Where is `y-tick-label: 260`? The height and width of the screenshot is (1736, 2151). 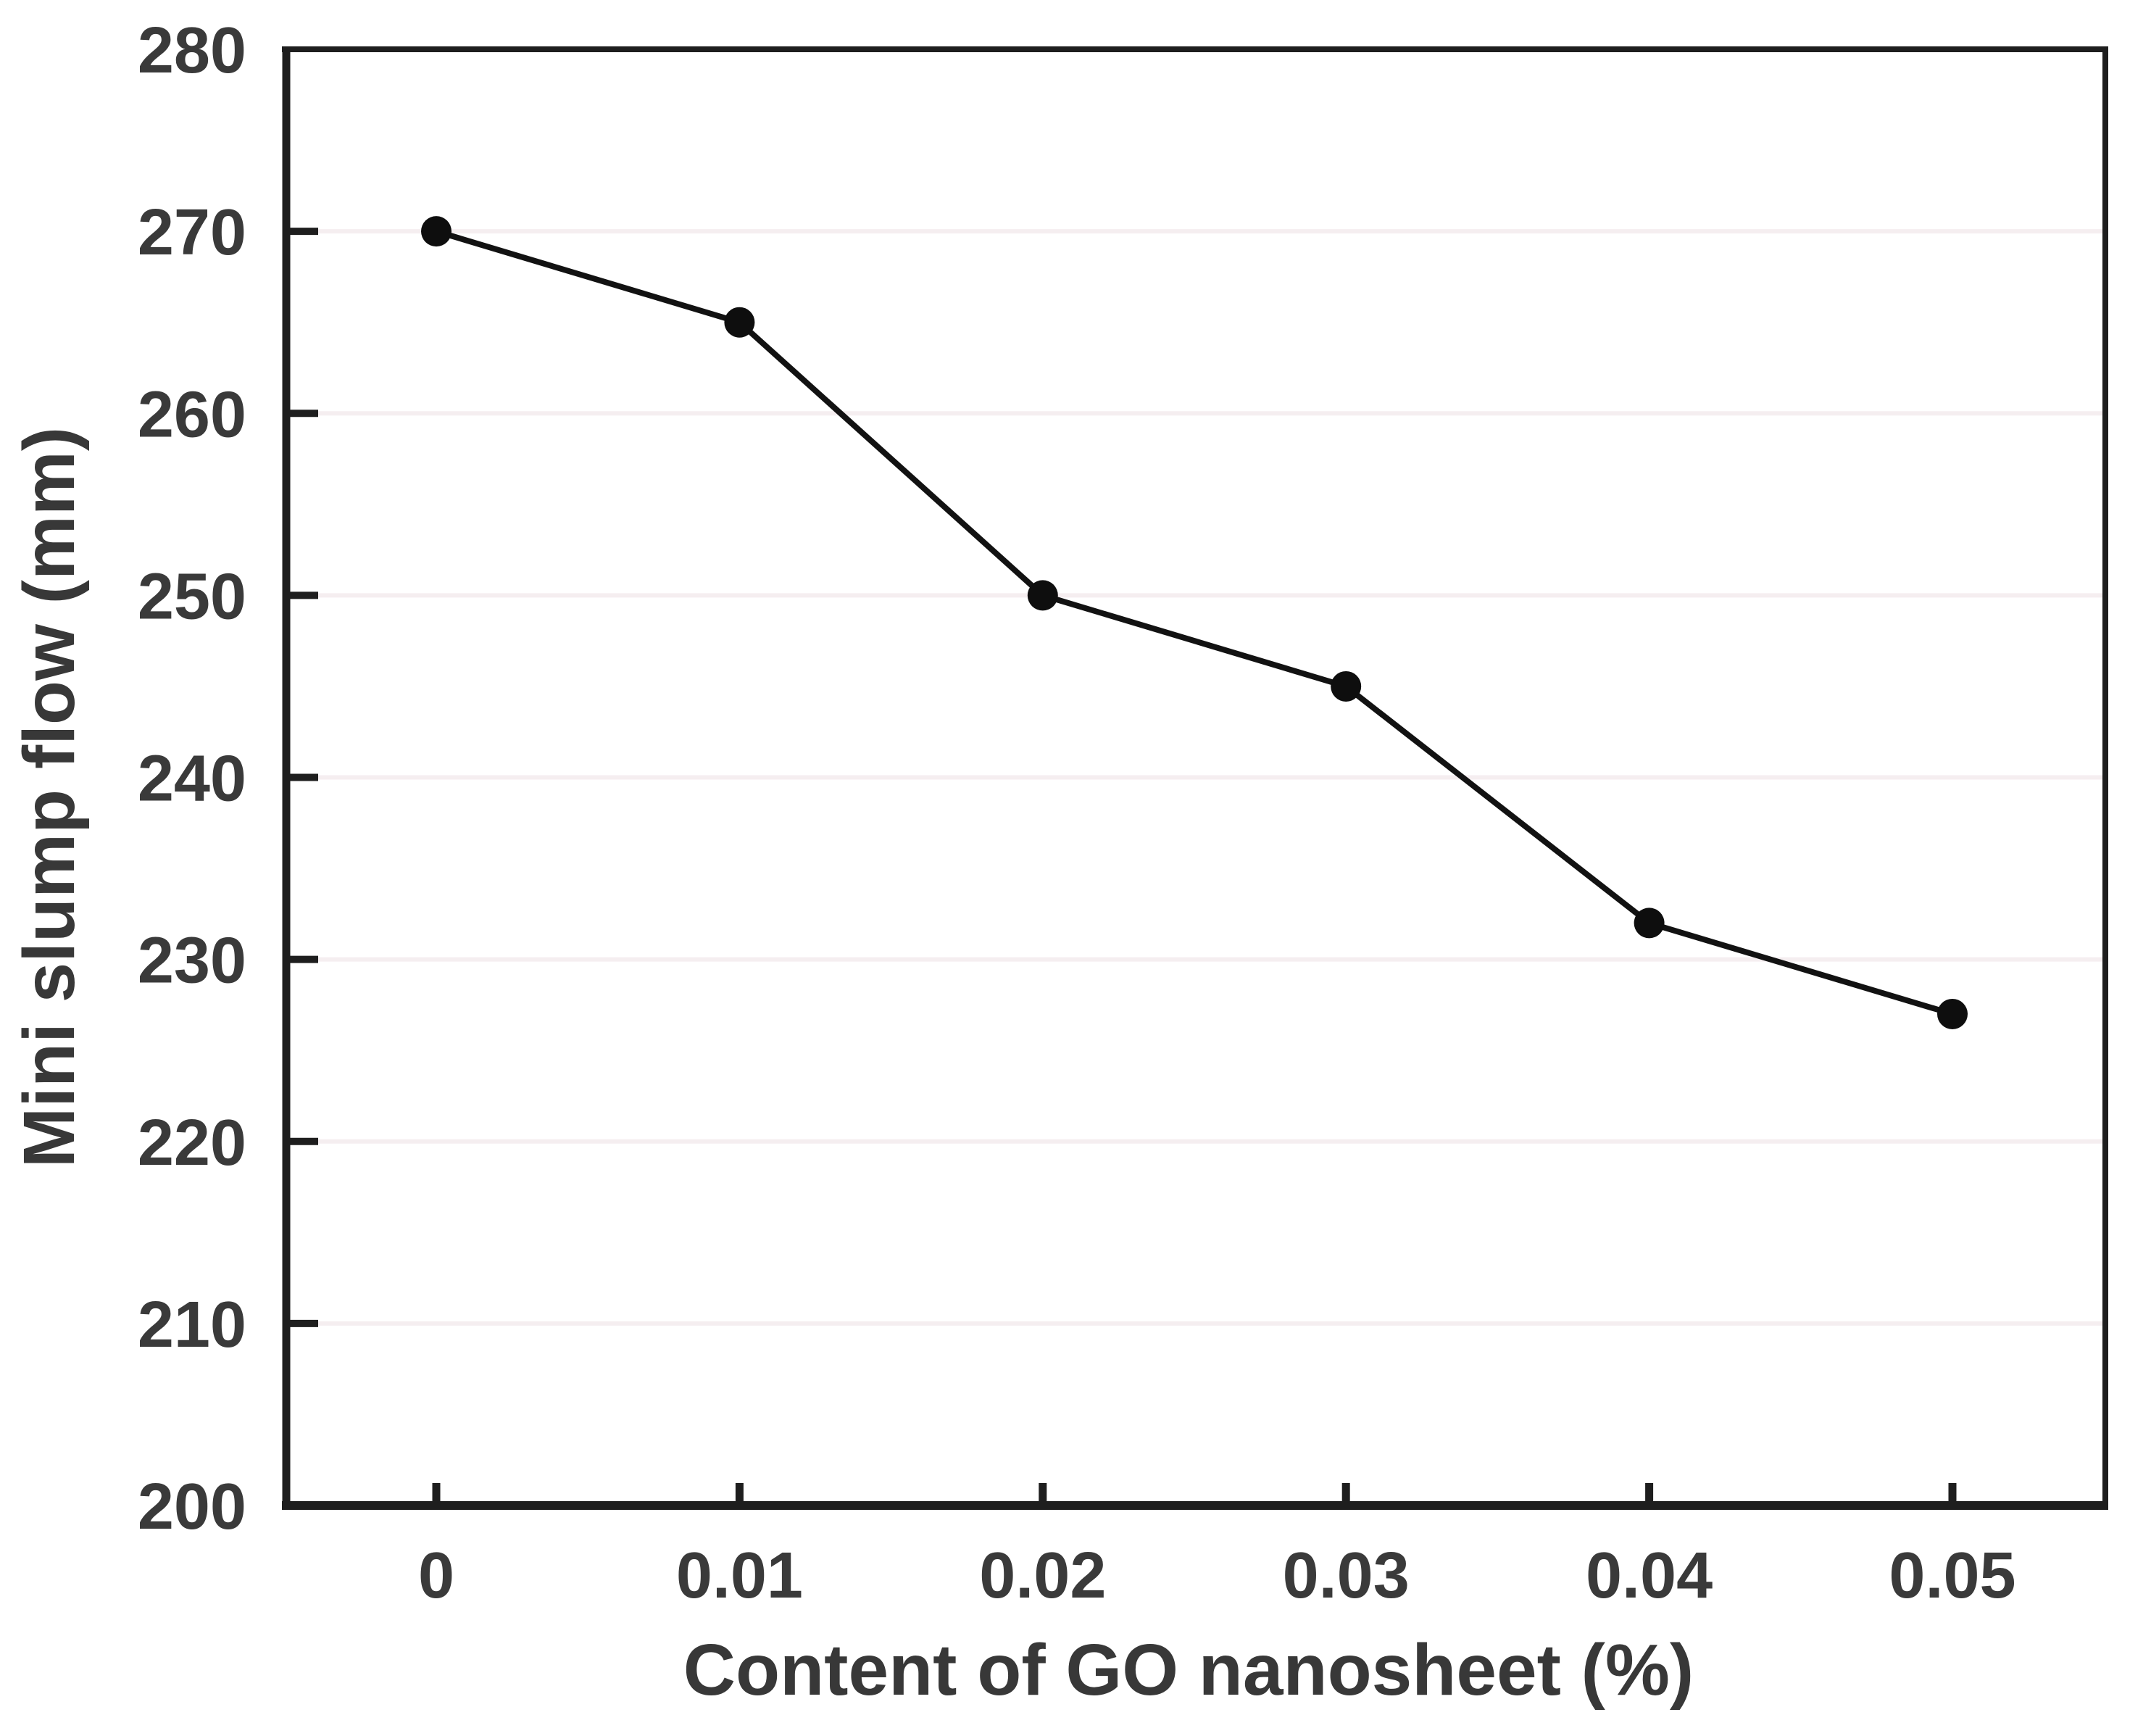
y-tick-label: 260 is located at coordinates (192, 414).